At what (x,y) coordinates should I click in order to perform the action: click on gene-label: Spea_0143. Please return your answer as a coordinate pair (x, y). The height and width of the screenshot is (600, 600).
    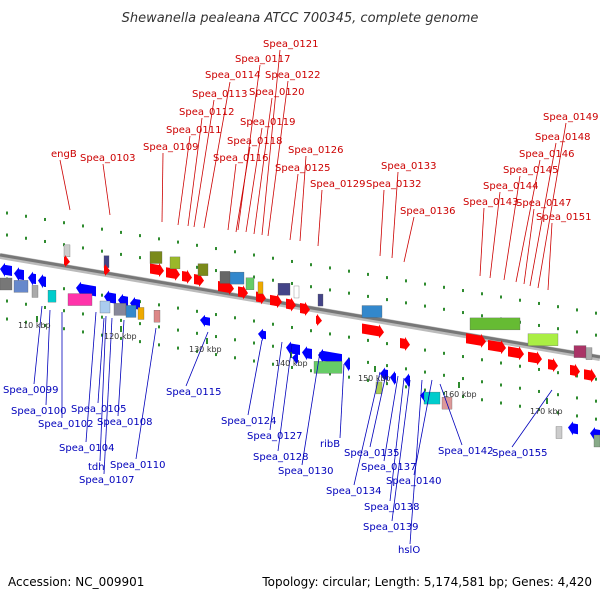
    Looking at the image, I should click on (490, 202).